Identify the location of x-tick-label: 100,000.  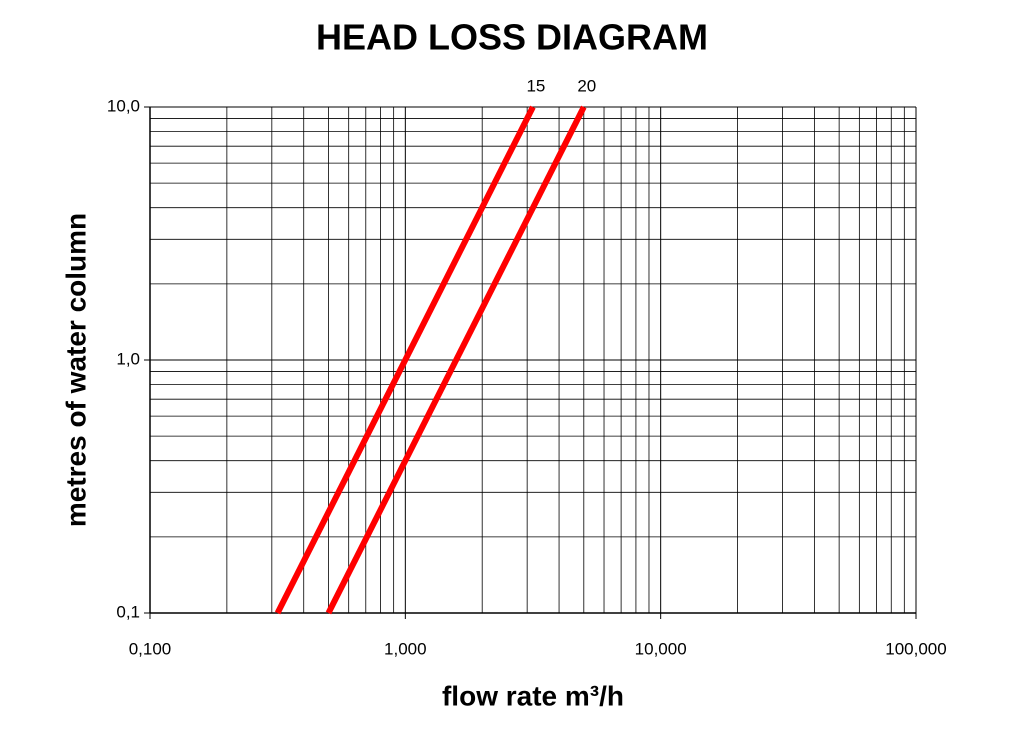
(915, 648).